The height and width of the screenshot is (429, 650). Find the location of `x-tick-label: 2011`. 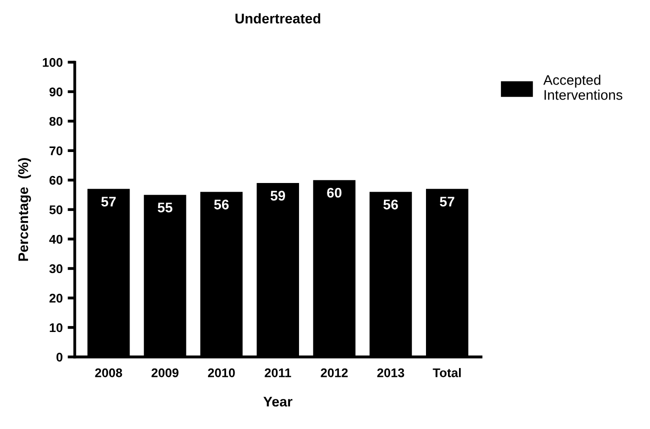

x-tick-label: 2011 is located at coordinates (278, 373).